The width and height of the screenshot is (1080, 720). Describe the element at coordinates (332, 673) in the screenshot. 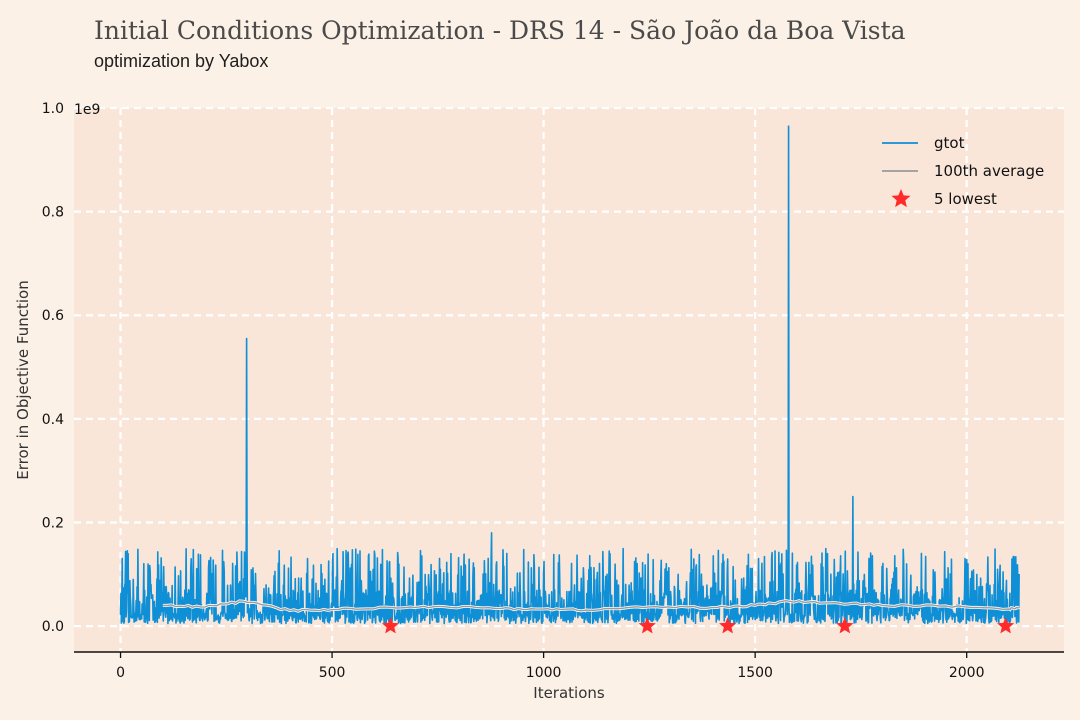

I see `x-tick-label: 500` at that location.